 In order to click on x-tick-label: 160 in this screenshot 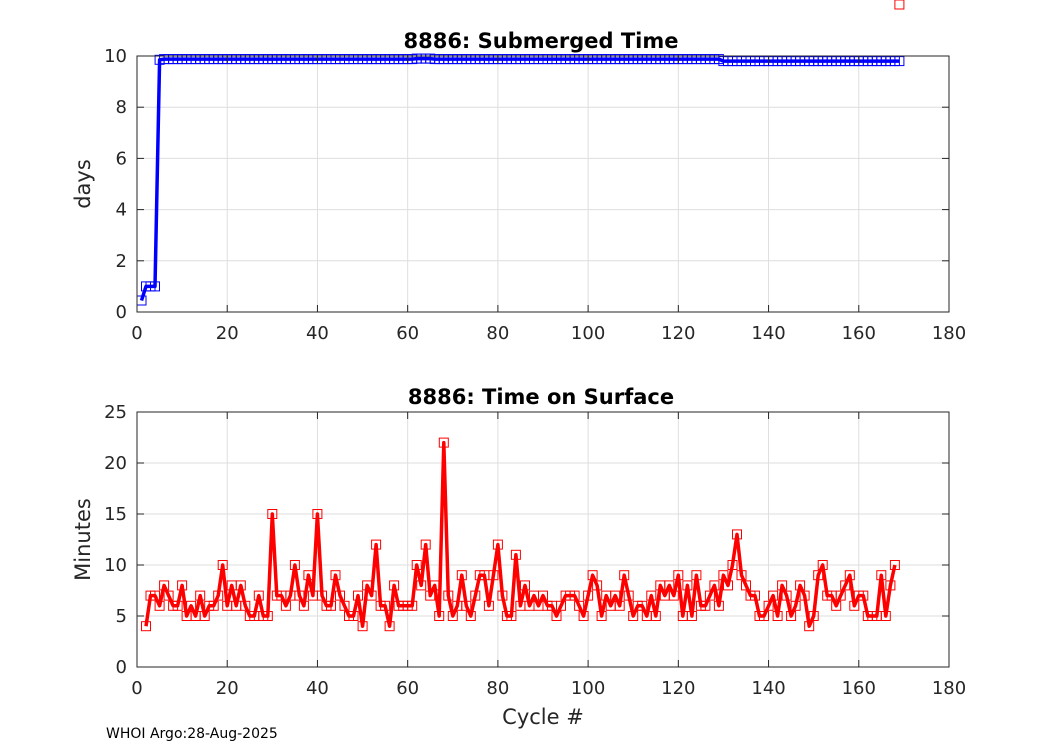, I will do `click(859, 333)`.